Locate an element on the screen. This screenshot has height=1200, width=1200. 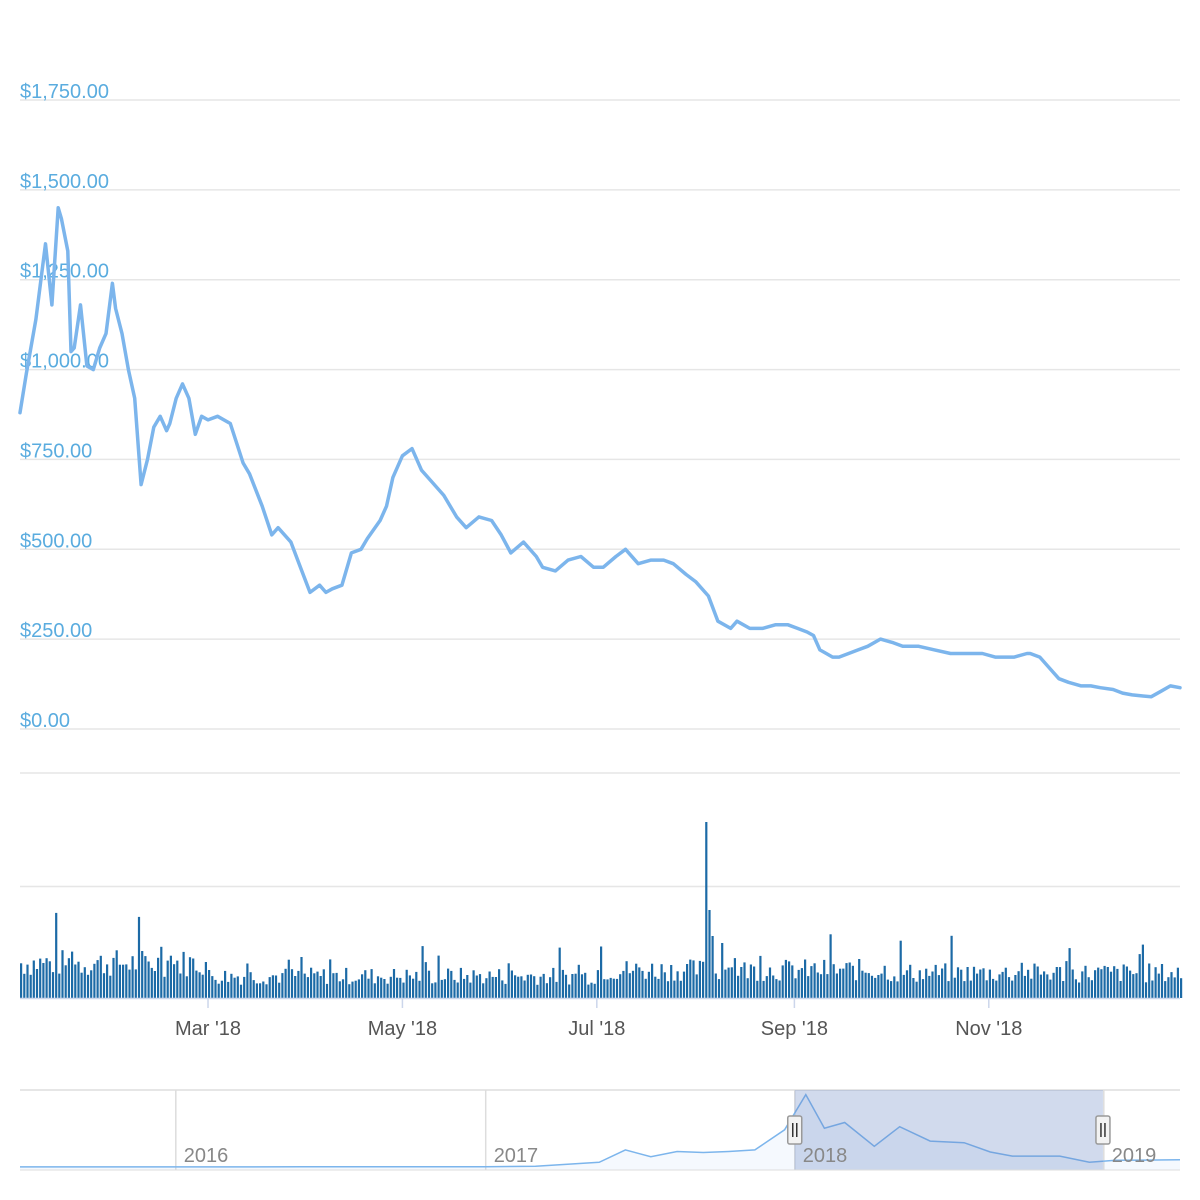
navigator-selection is located at coordinates (948, 1130).